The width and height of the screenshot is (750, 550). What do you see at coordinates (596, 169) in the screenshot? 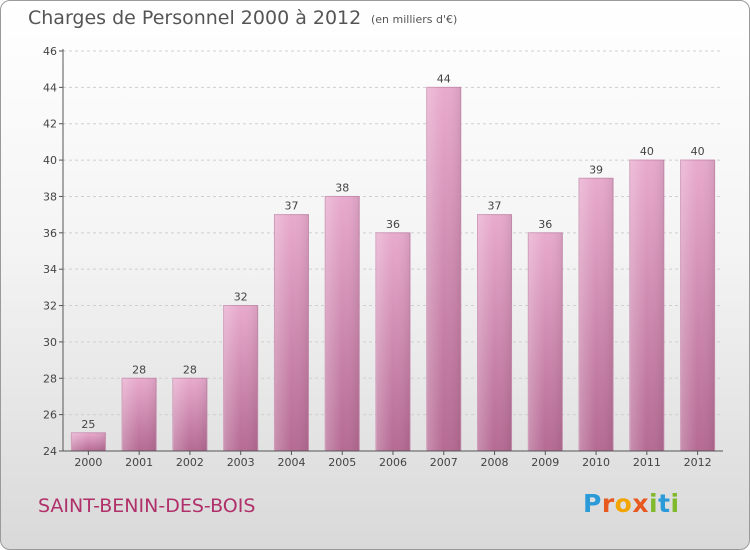
I see `bar-value-label: 39` at bounding box center [596, 169].